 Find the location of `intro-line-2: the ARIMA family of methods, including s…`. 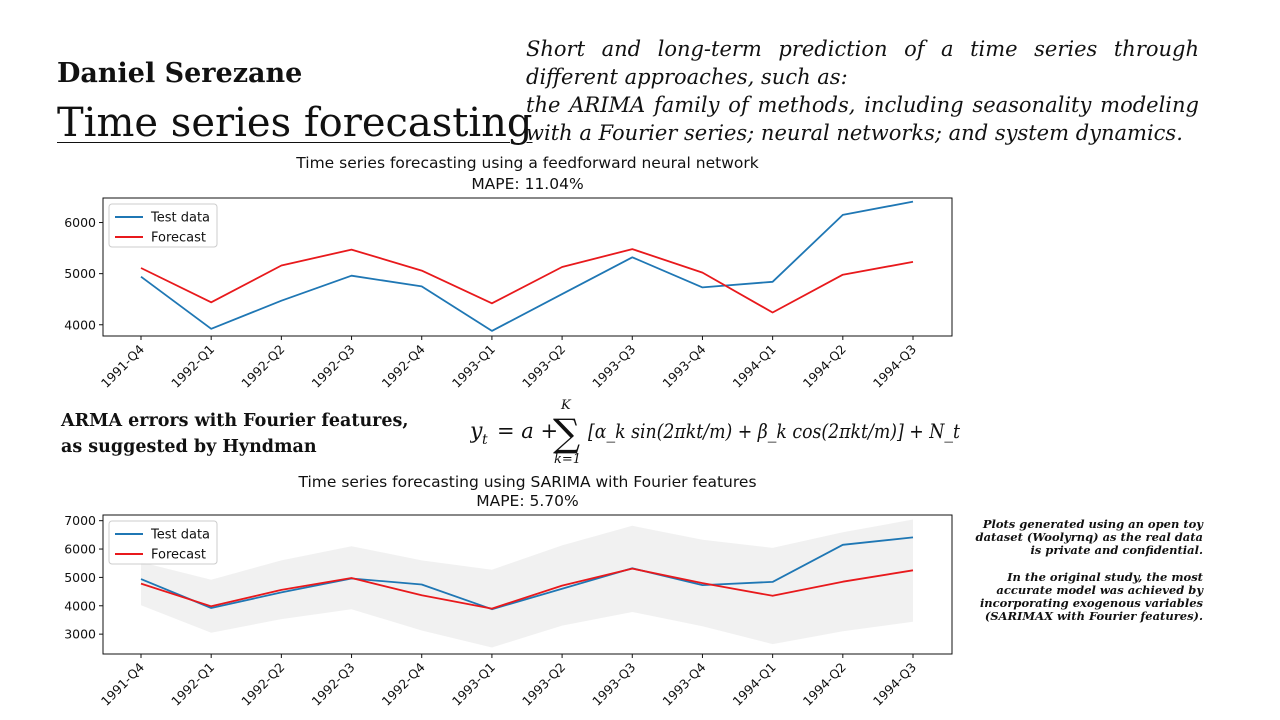

intro-line-2: the ARIMA family of methods, including s… is located at coordinates (862, 119).